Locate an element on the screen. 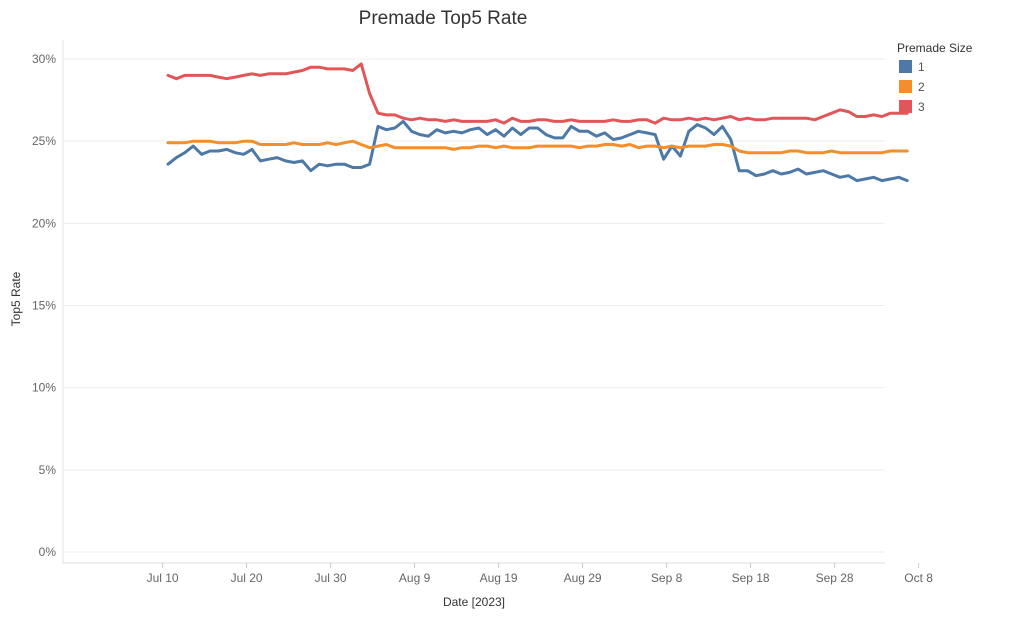 The width and height of the screenshot is (1036, 617). x-axis-label: Date [2023] is located at coordinates (474, 602).